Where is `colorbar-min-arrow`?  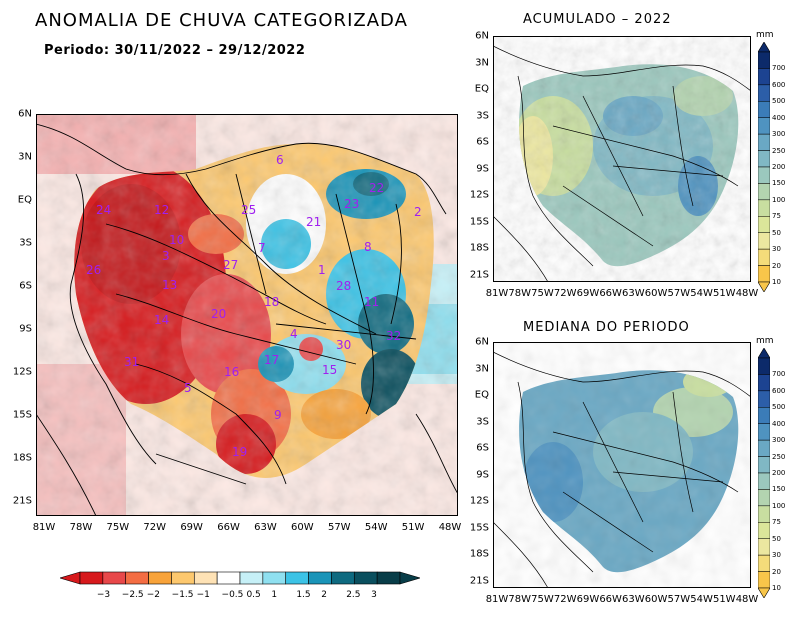
colorbar-min-arrow is located at coordinates (764, 593).